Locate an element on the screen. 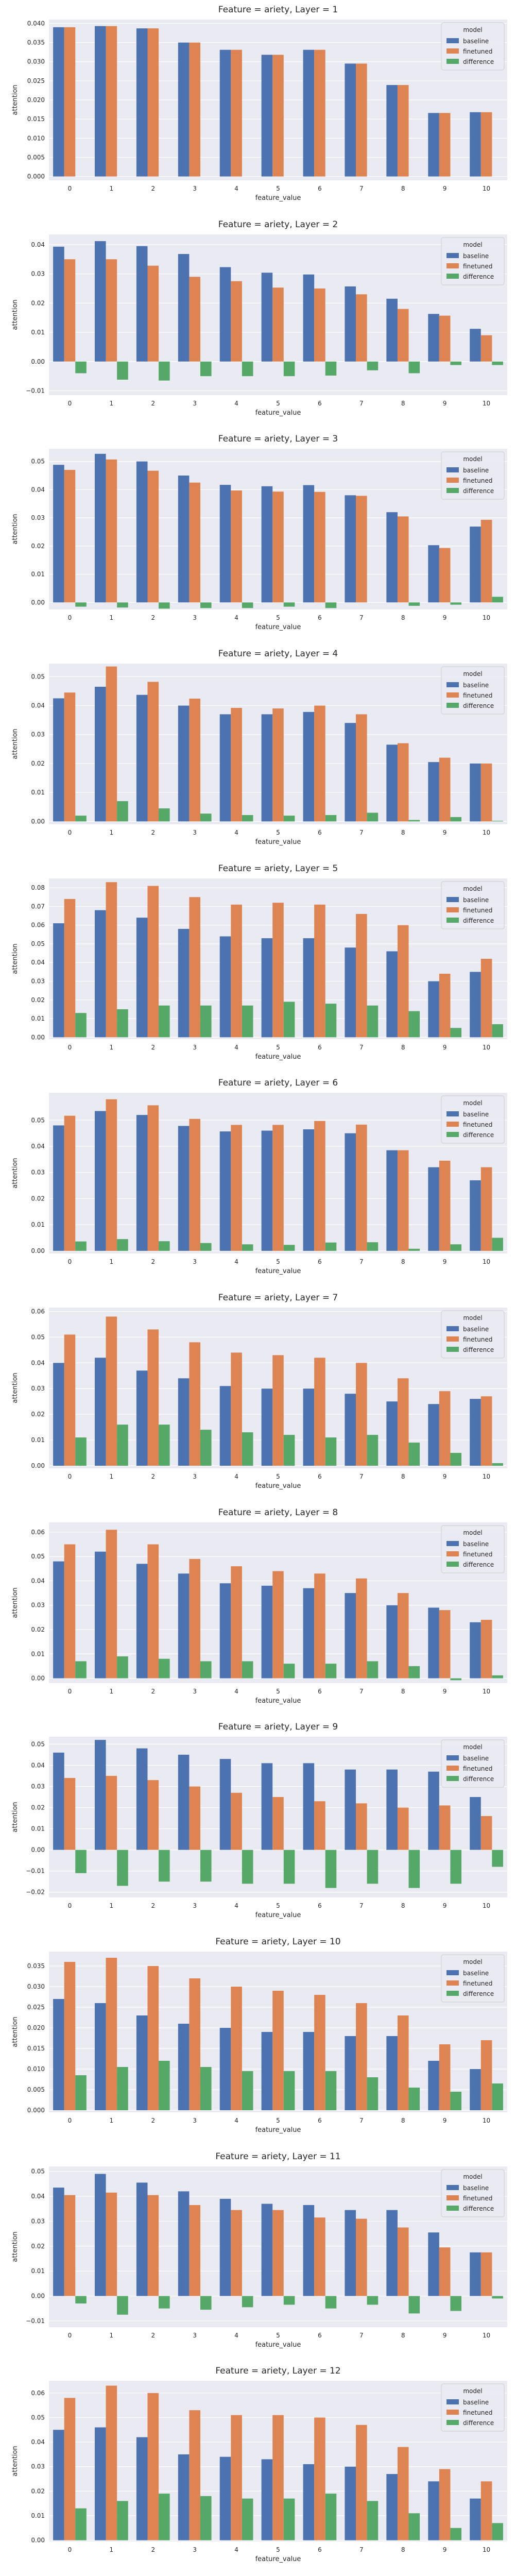 This screenshot has width=515, height=2576. legend-swatch-finetuned is located at coordinates (453, 1768).